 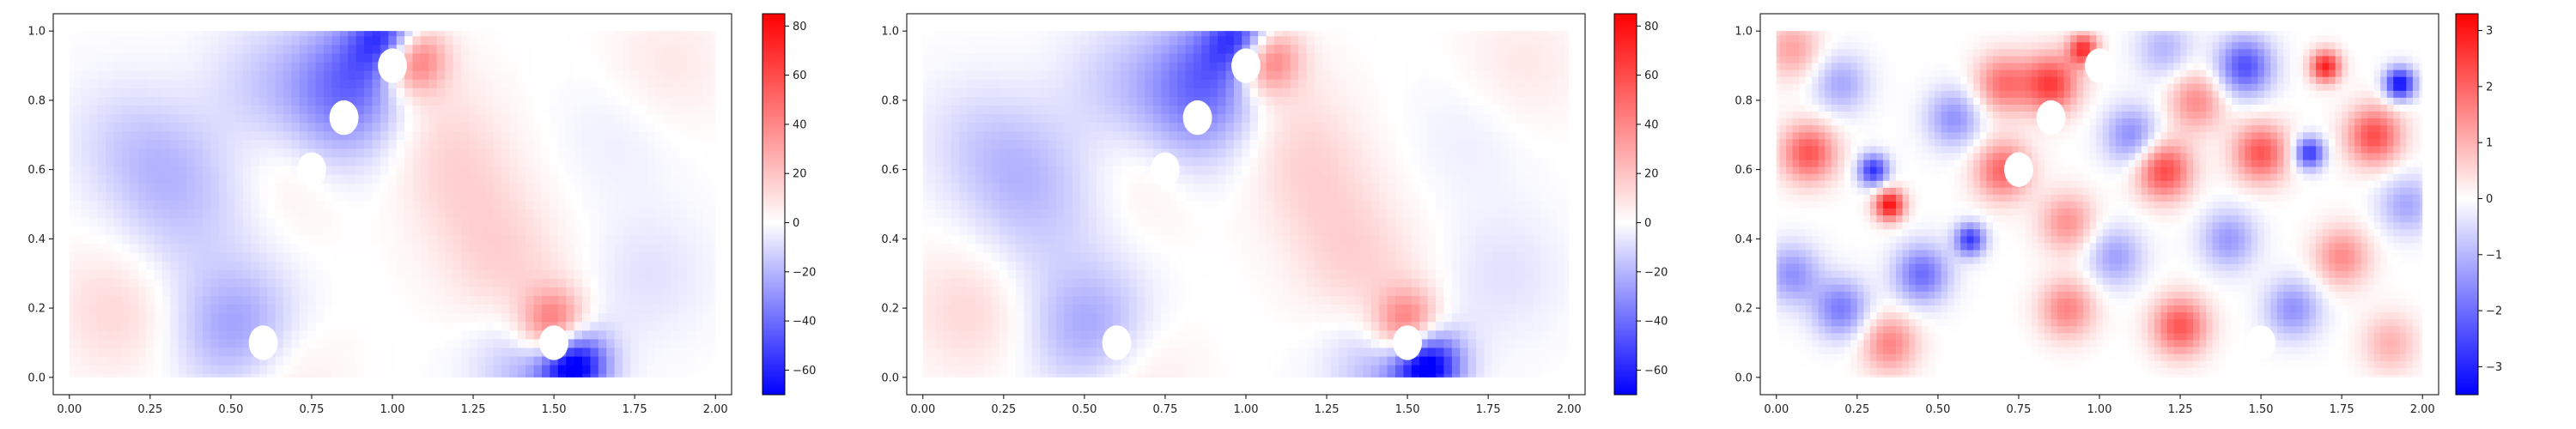 I want to click on y-tick-label: 0.8, so click(x=36, y=100).